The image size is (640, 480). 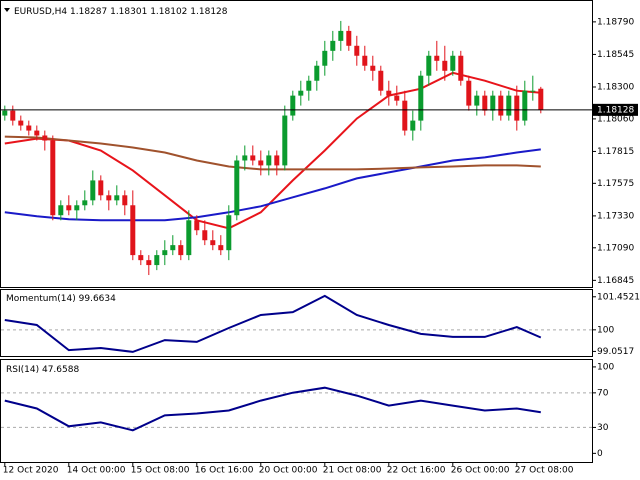 I want to click on x-tick-label: 26 Oct 00:00, so click(x=480, y=471).